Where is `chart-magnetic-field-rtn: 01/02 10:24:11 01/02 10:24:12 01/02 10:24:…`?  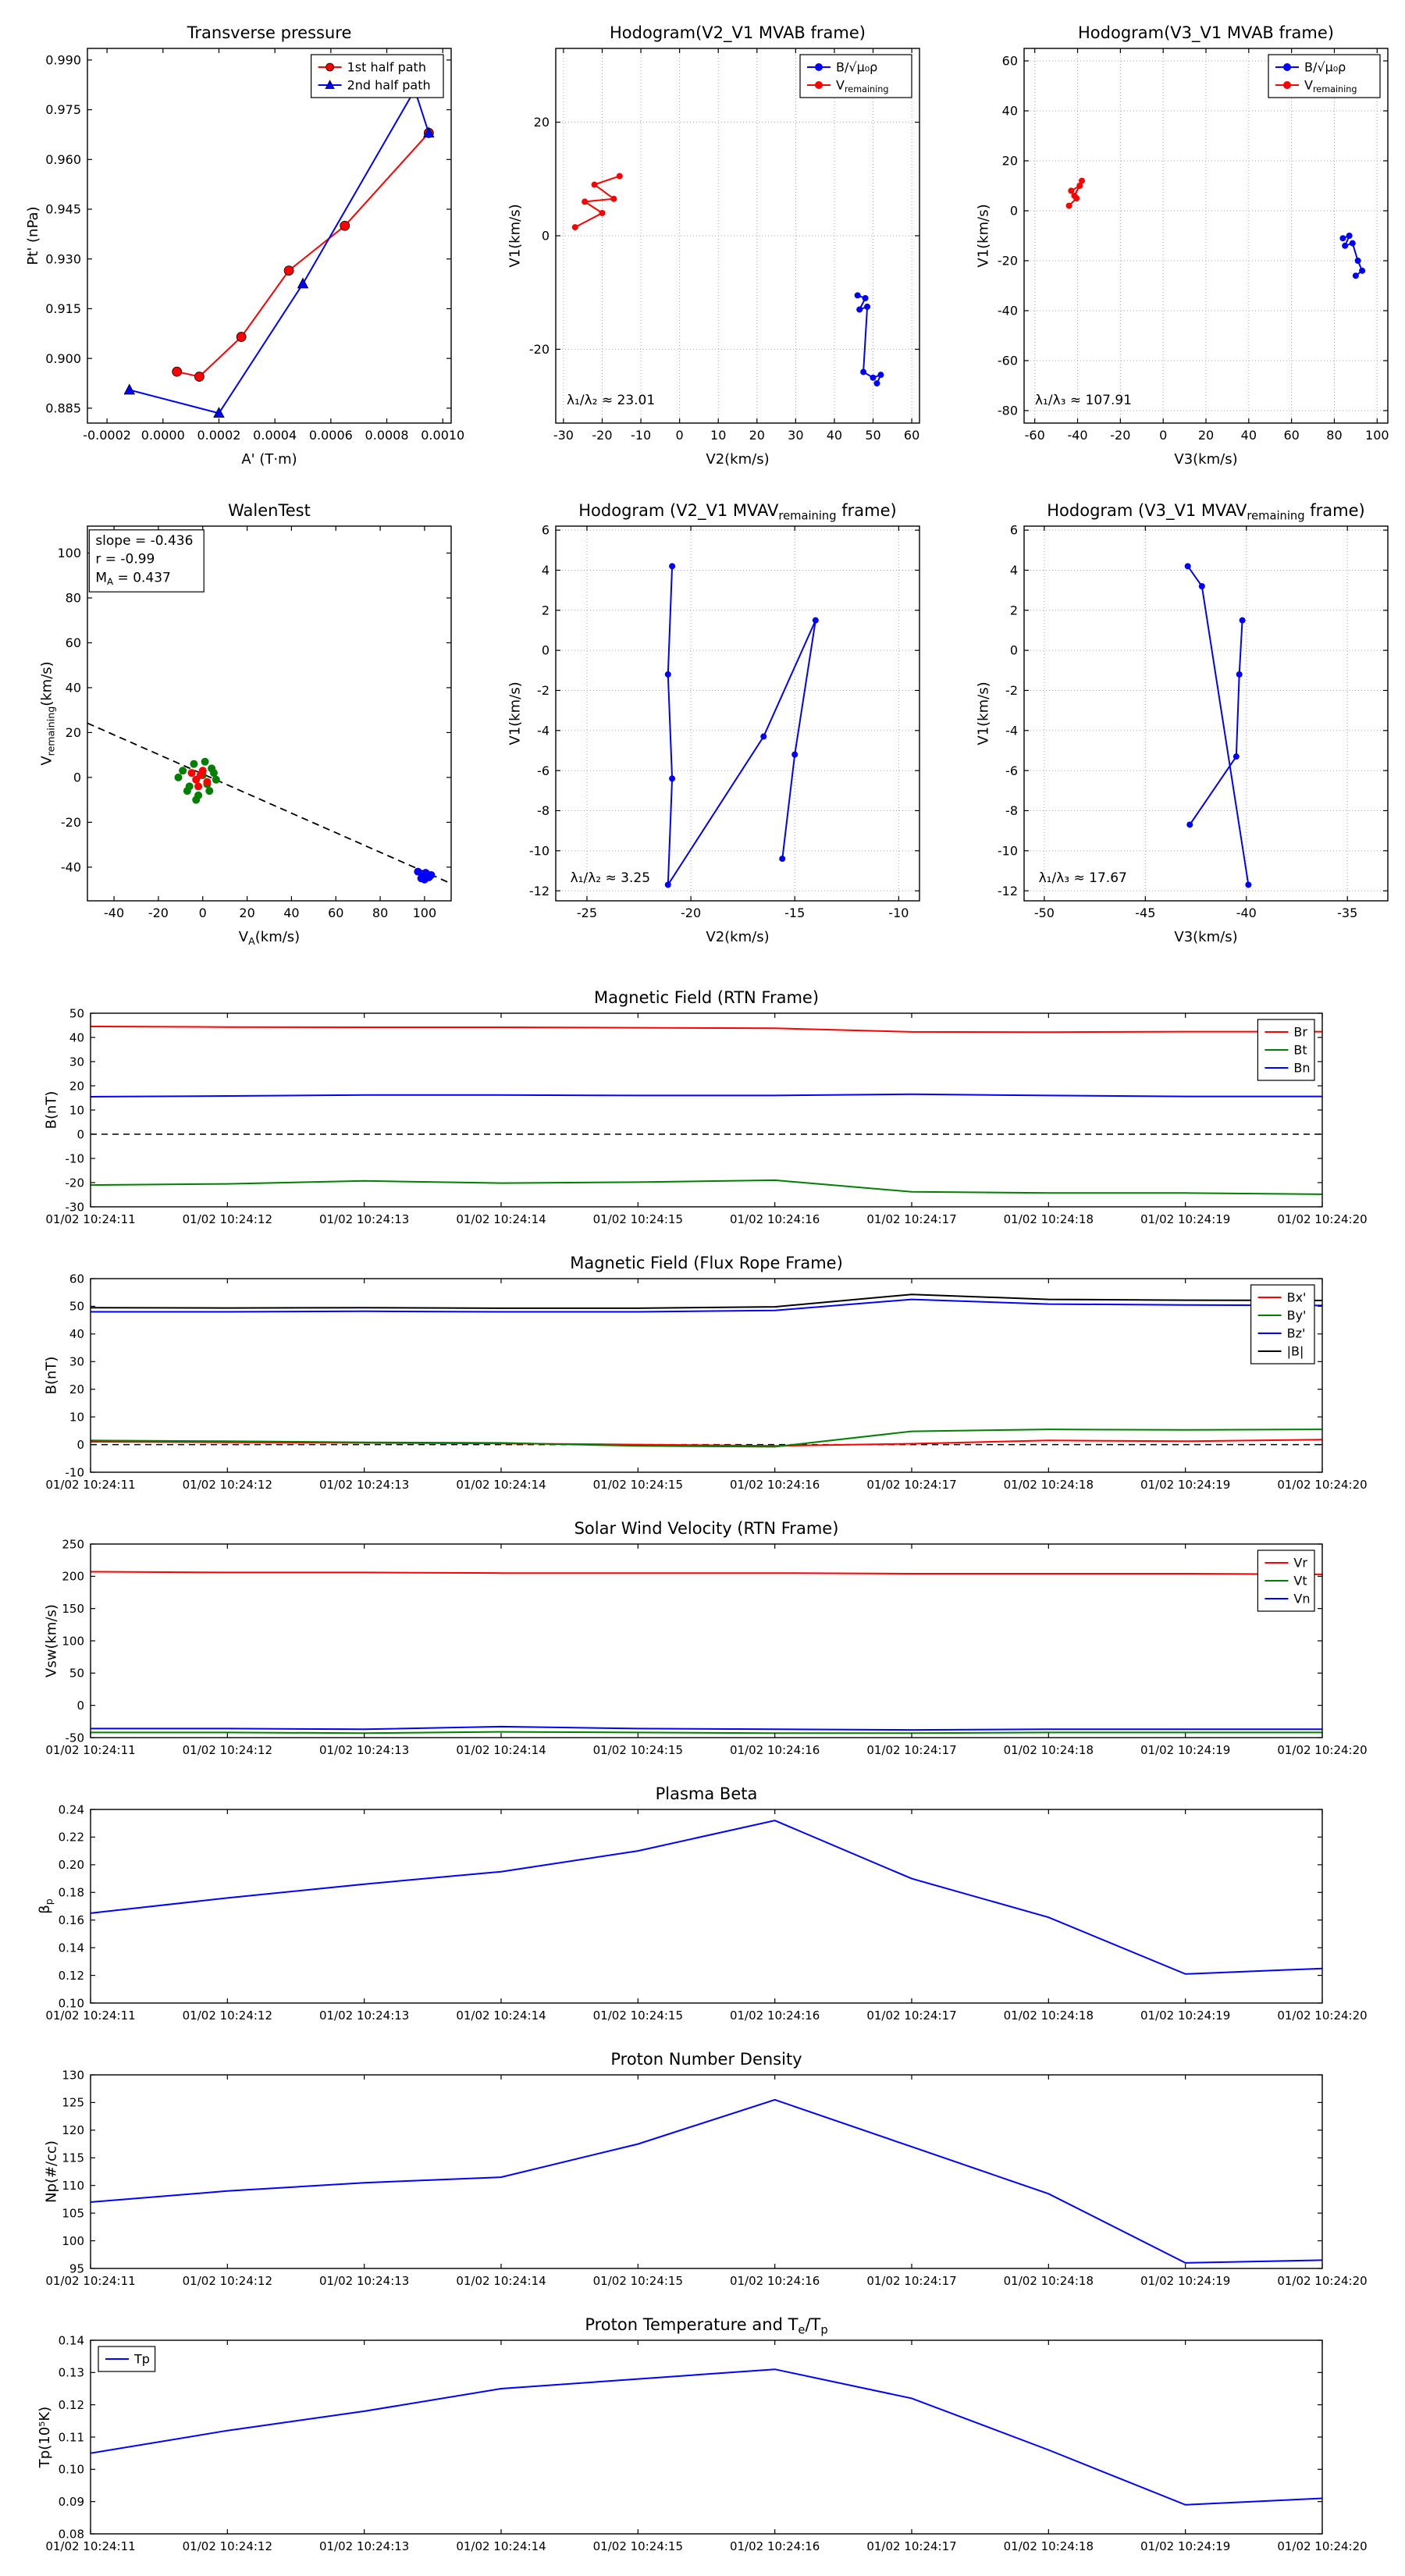
chart-magnetic-field-rtn: 01/02 10:24:11 01/02 10:24:12 01/02 10:24:… is located at coordinates (705, 1107).